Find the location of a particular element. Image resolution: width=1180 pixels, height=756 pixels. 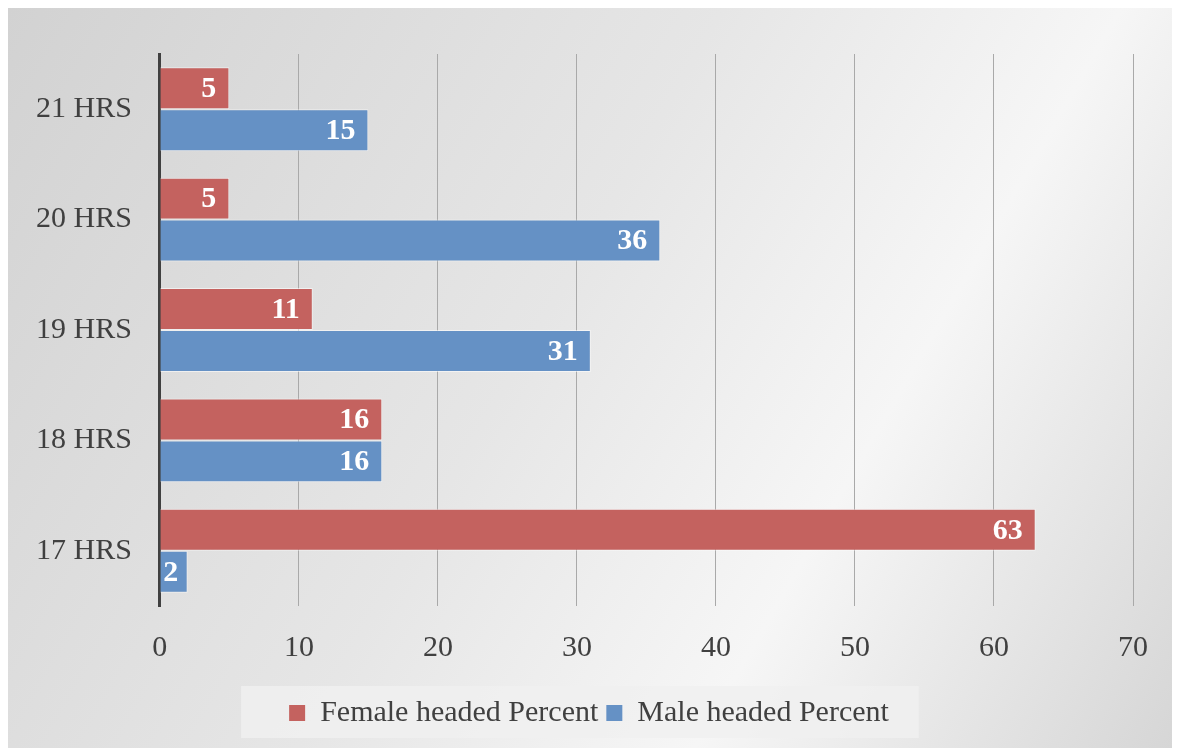

y-tick-label: 17 HRS is located at coordinates (84, 548).